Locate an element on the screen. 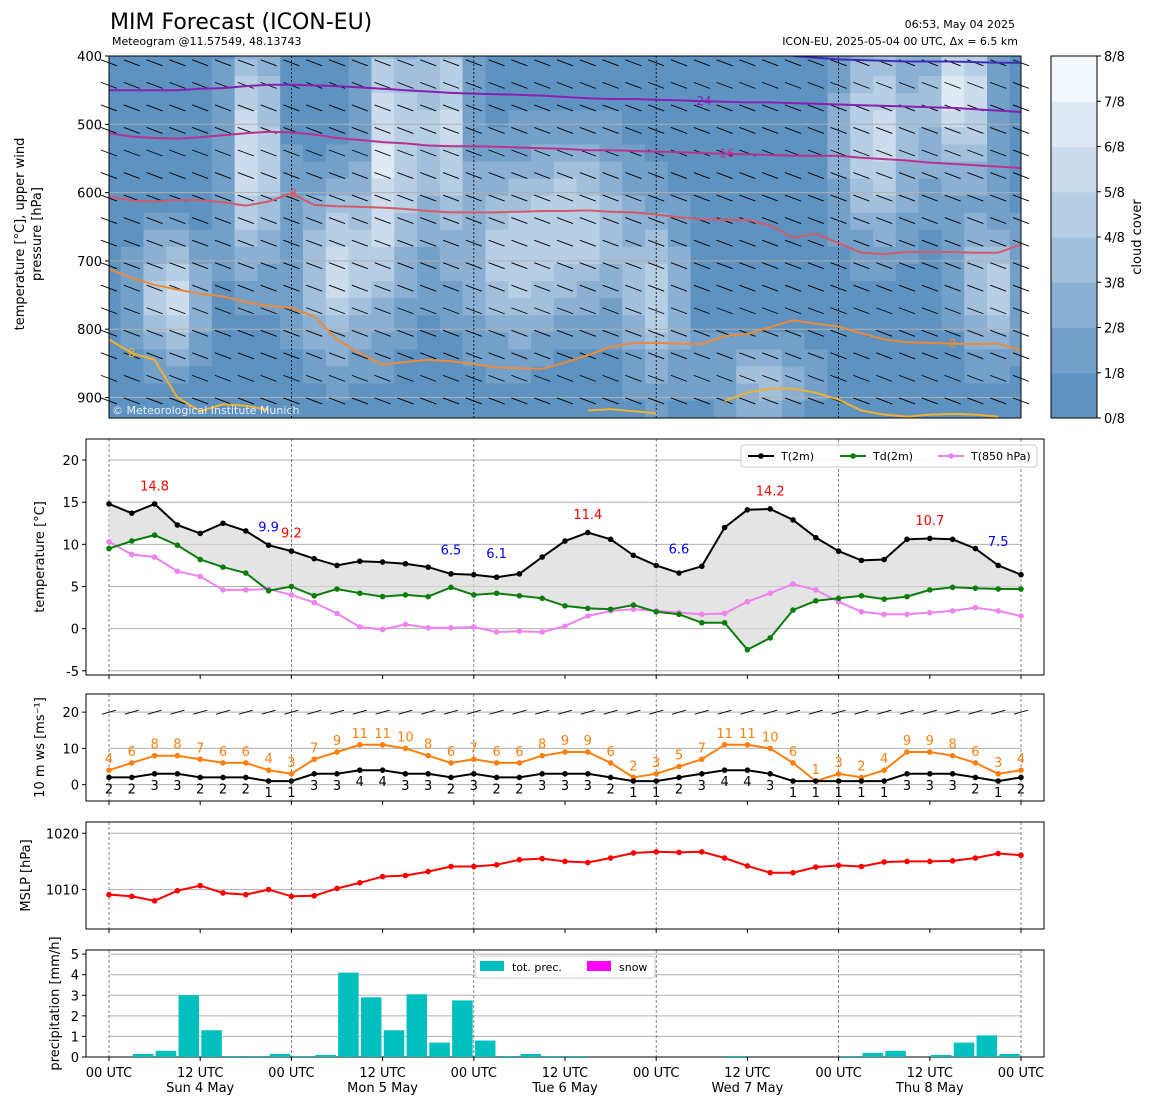 The width and height of the screenshot is (1155, 1105). panel-frame is located at coordinates (565, 875).